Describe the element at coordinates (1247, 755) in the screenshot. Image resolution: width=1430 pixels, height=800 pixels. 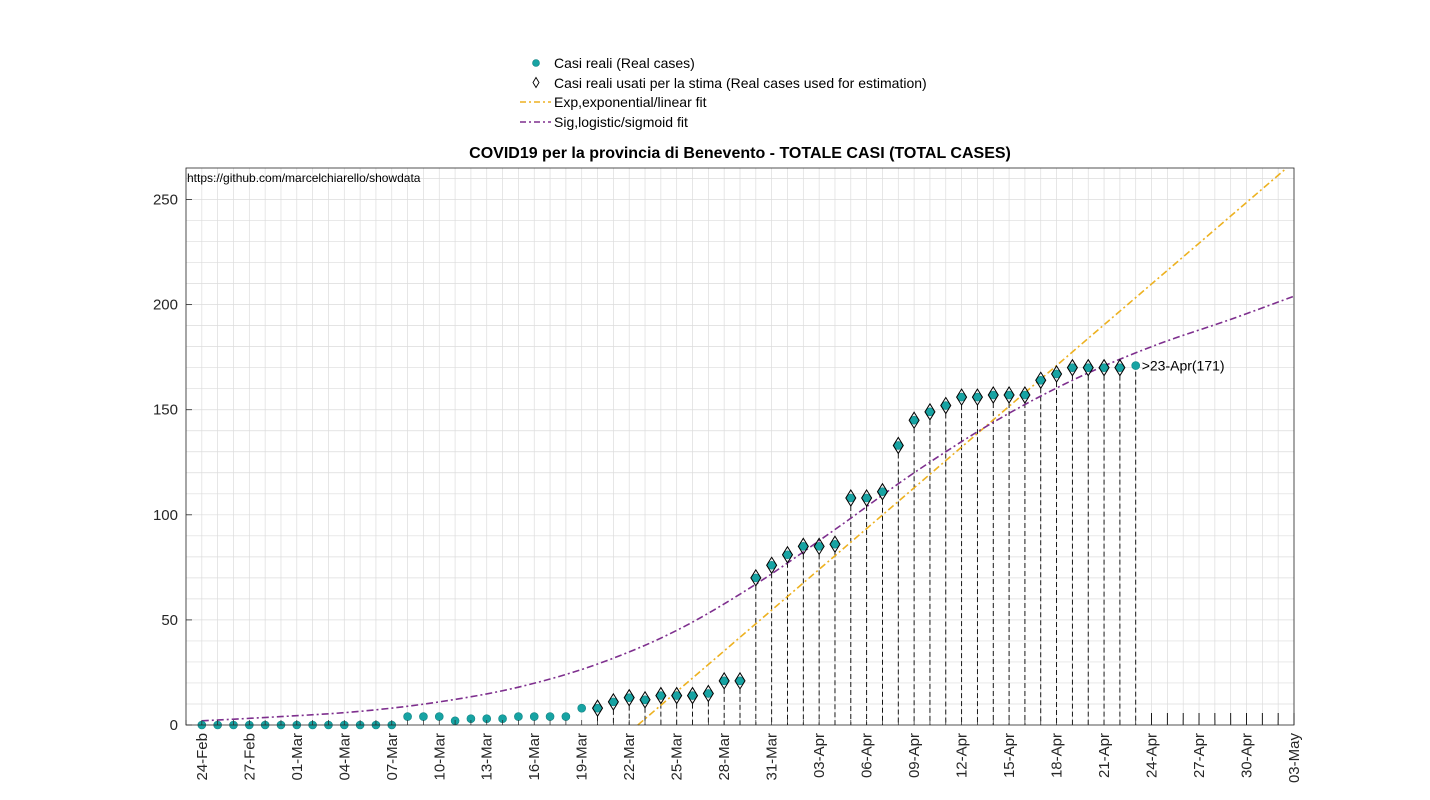
I see `x-tick-label: 30-Apr` at that location.